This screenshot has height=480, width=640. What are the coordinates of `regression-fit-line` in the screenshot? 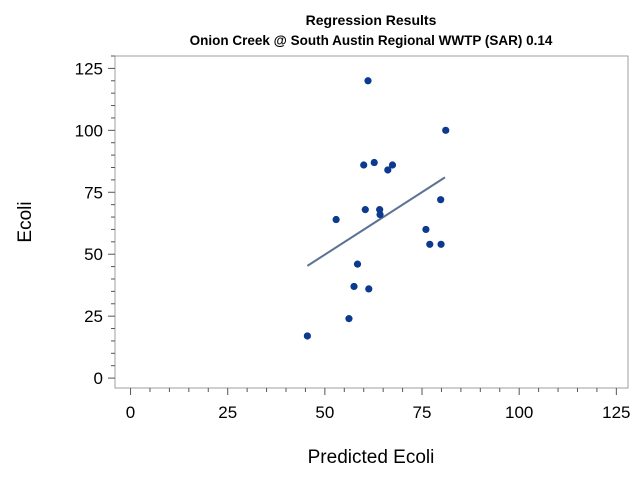 It's located at (376, 221).